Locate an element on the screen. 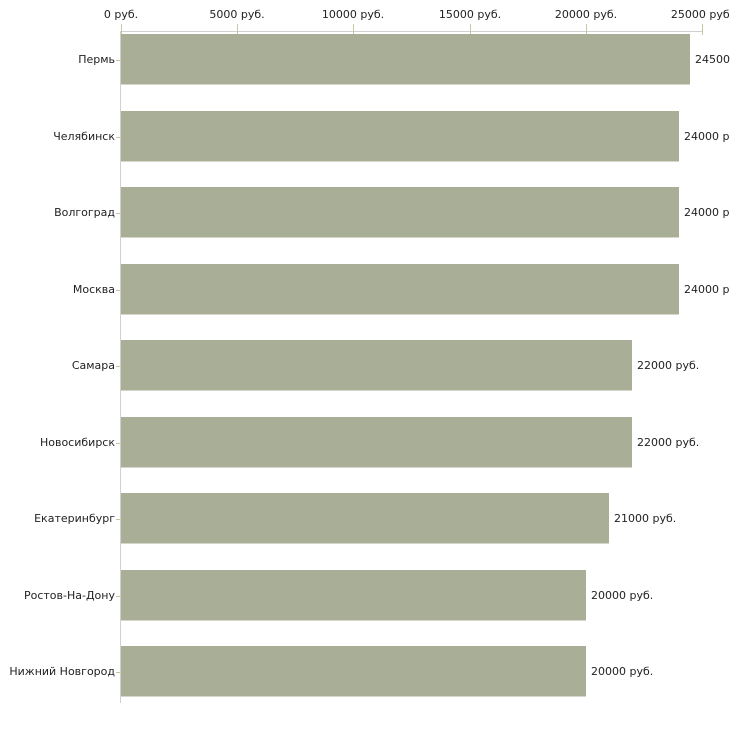 This screenshot has height=730, width=730. category-label: Москва is located at coordinates (93, 289).